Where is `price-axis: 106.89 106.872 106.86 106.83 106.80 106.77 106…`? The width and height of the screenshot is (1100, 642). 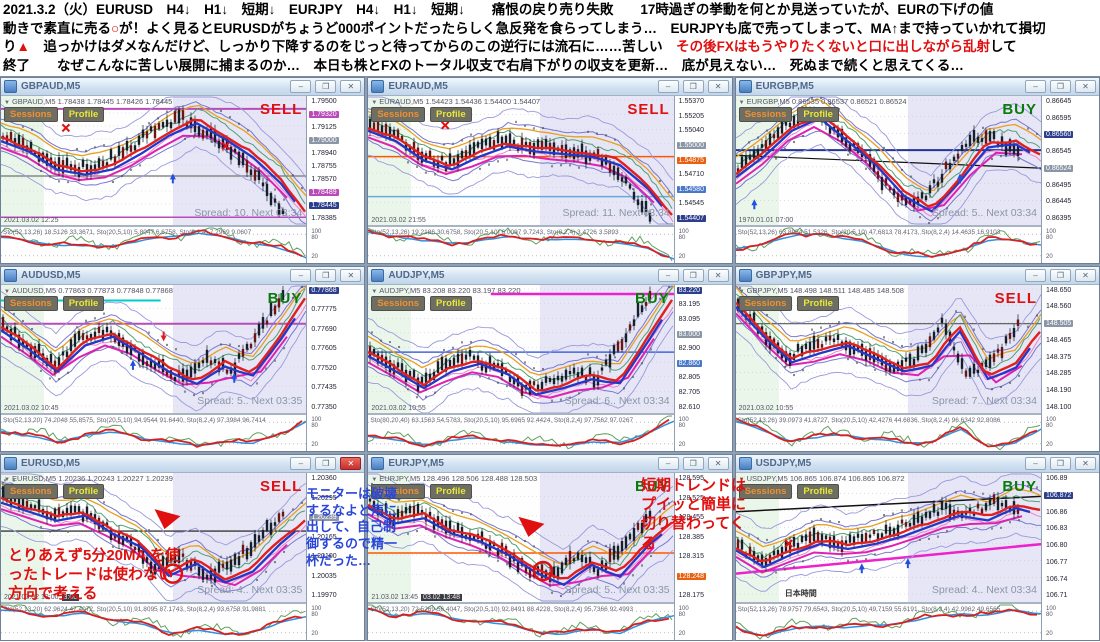
price-axis: 106.89 106.872 106.86 106.83 106.80 106.77 106… is located at coordinates (1070, 556).